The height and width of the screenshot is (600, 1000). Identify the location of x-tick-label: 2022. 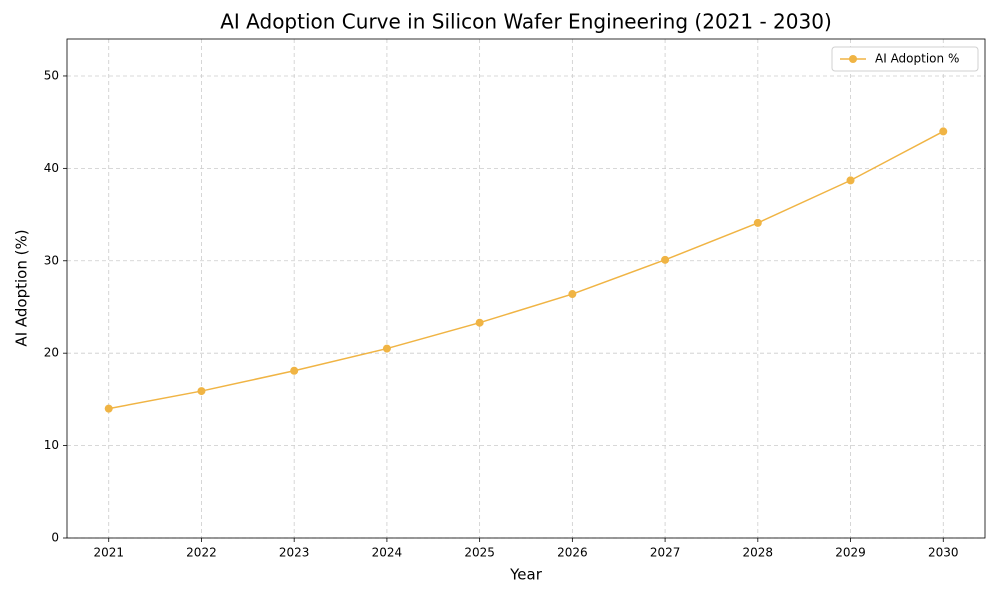
(201, 553).